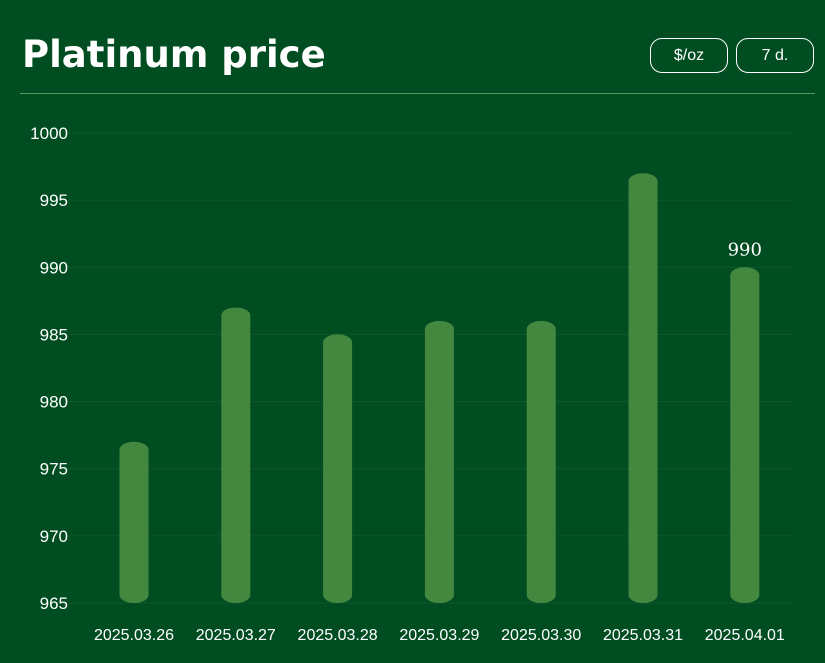 This screenshot has width=825, height=663. I want to click on x-tick-label: 2025.03.30, so click(541, 635).